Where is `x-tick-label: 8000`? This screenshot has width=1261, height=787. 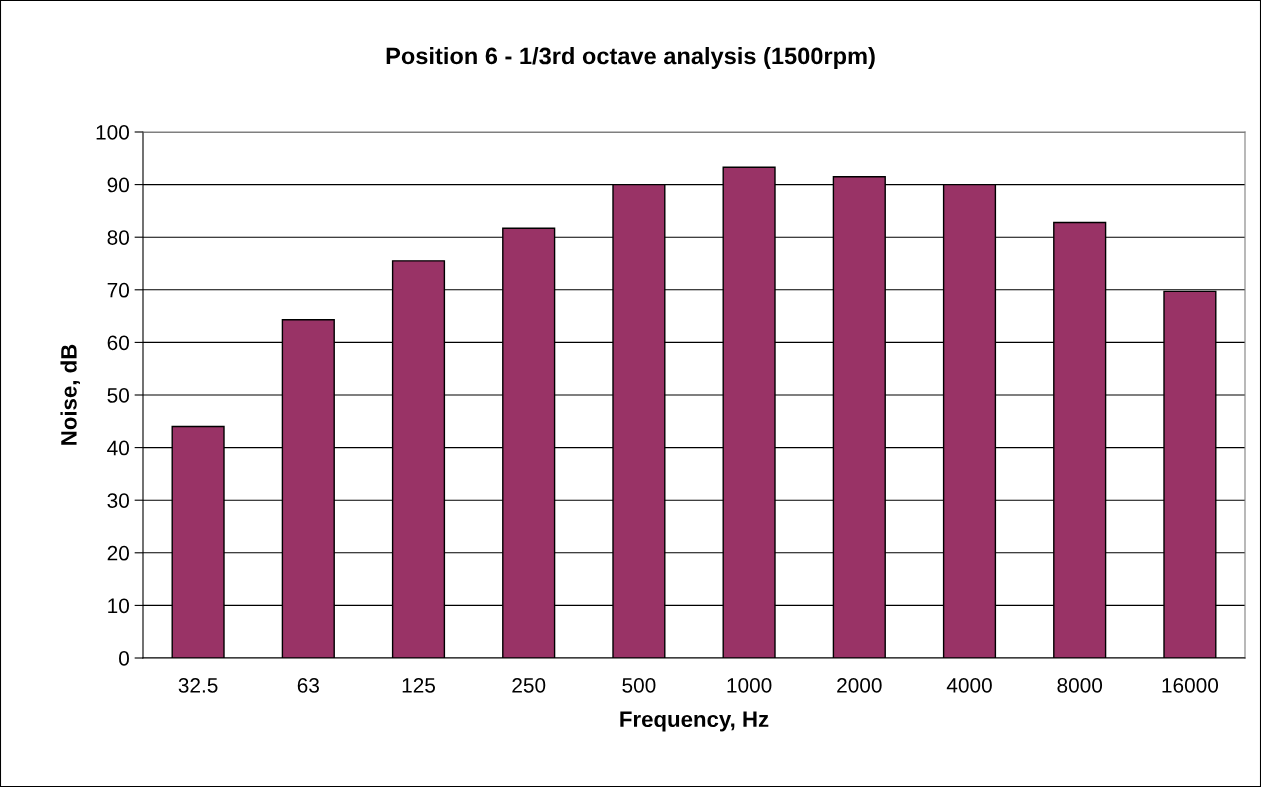
x-tick-label: 8000 is located at coordinates (1080, 685).